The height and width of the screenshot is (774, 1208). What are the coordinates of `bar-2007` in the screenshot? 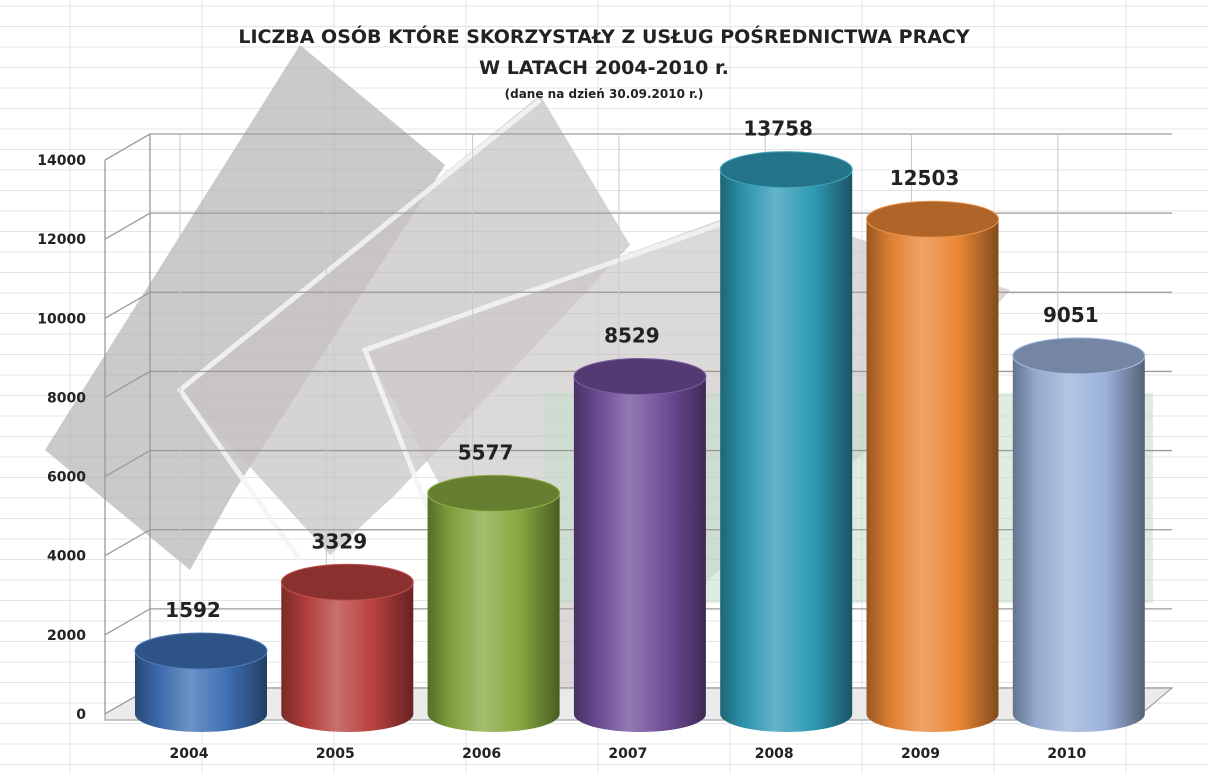 It's located at (640, 544).